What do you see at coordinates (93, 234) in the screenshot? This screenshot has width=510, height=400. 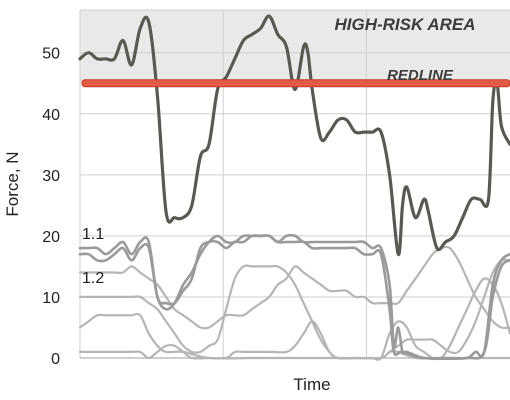 I see `annotation-1-1: 1.1` at bounding box center [93, 234].